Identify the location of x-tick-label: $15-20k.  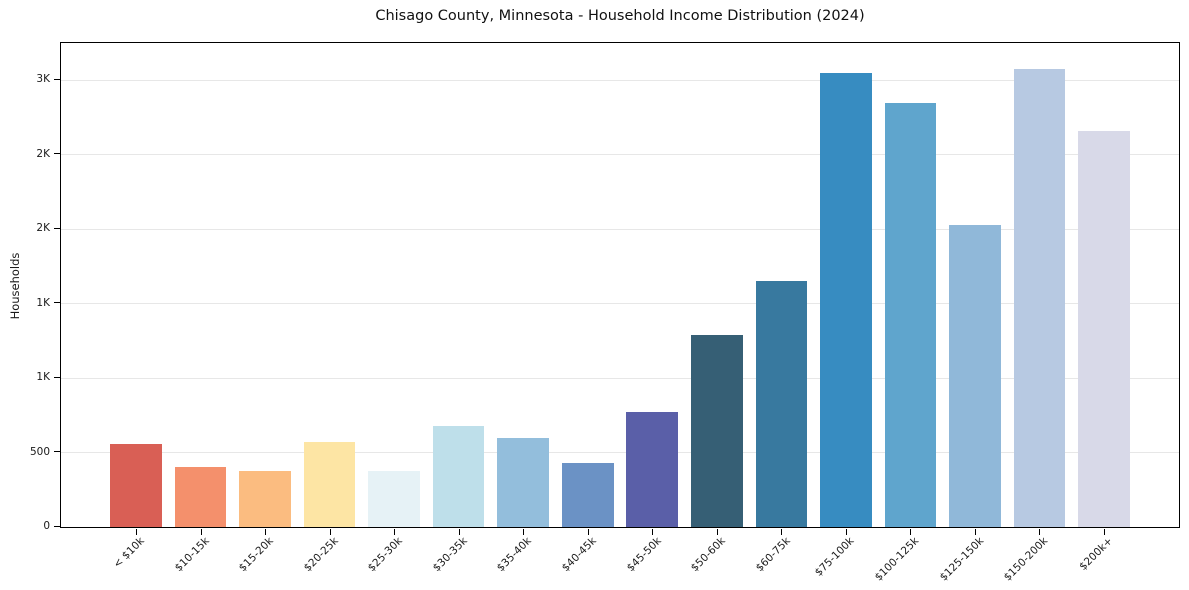
(256, 555).